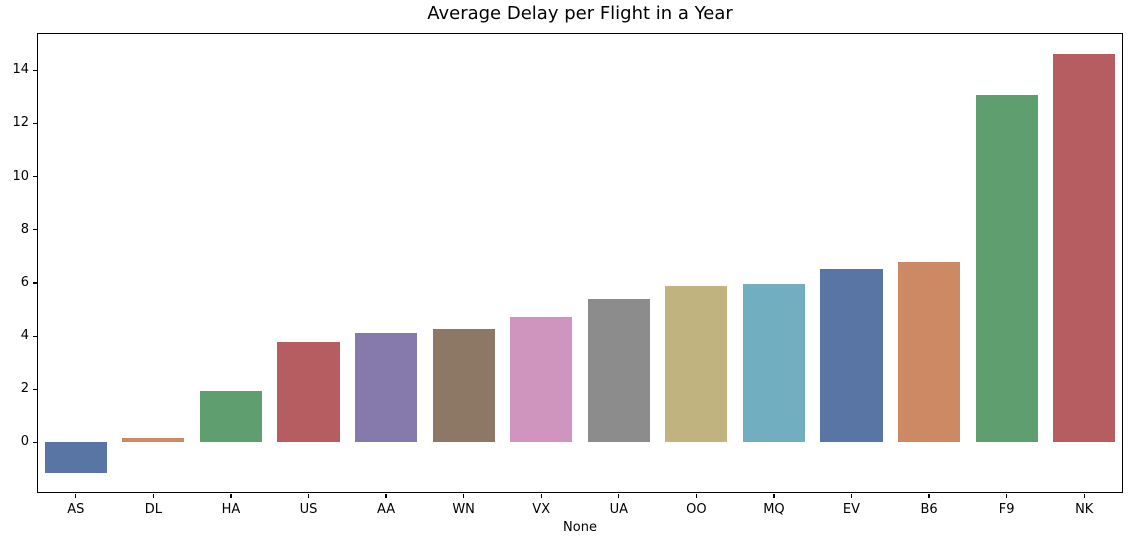  Describe the element at coordinates (76, 509) in the screenshot. I see `x-tick-label-AS: AS` at that location.